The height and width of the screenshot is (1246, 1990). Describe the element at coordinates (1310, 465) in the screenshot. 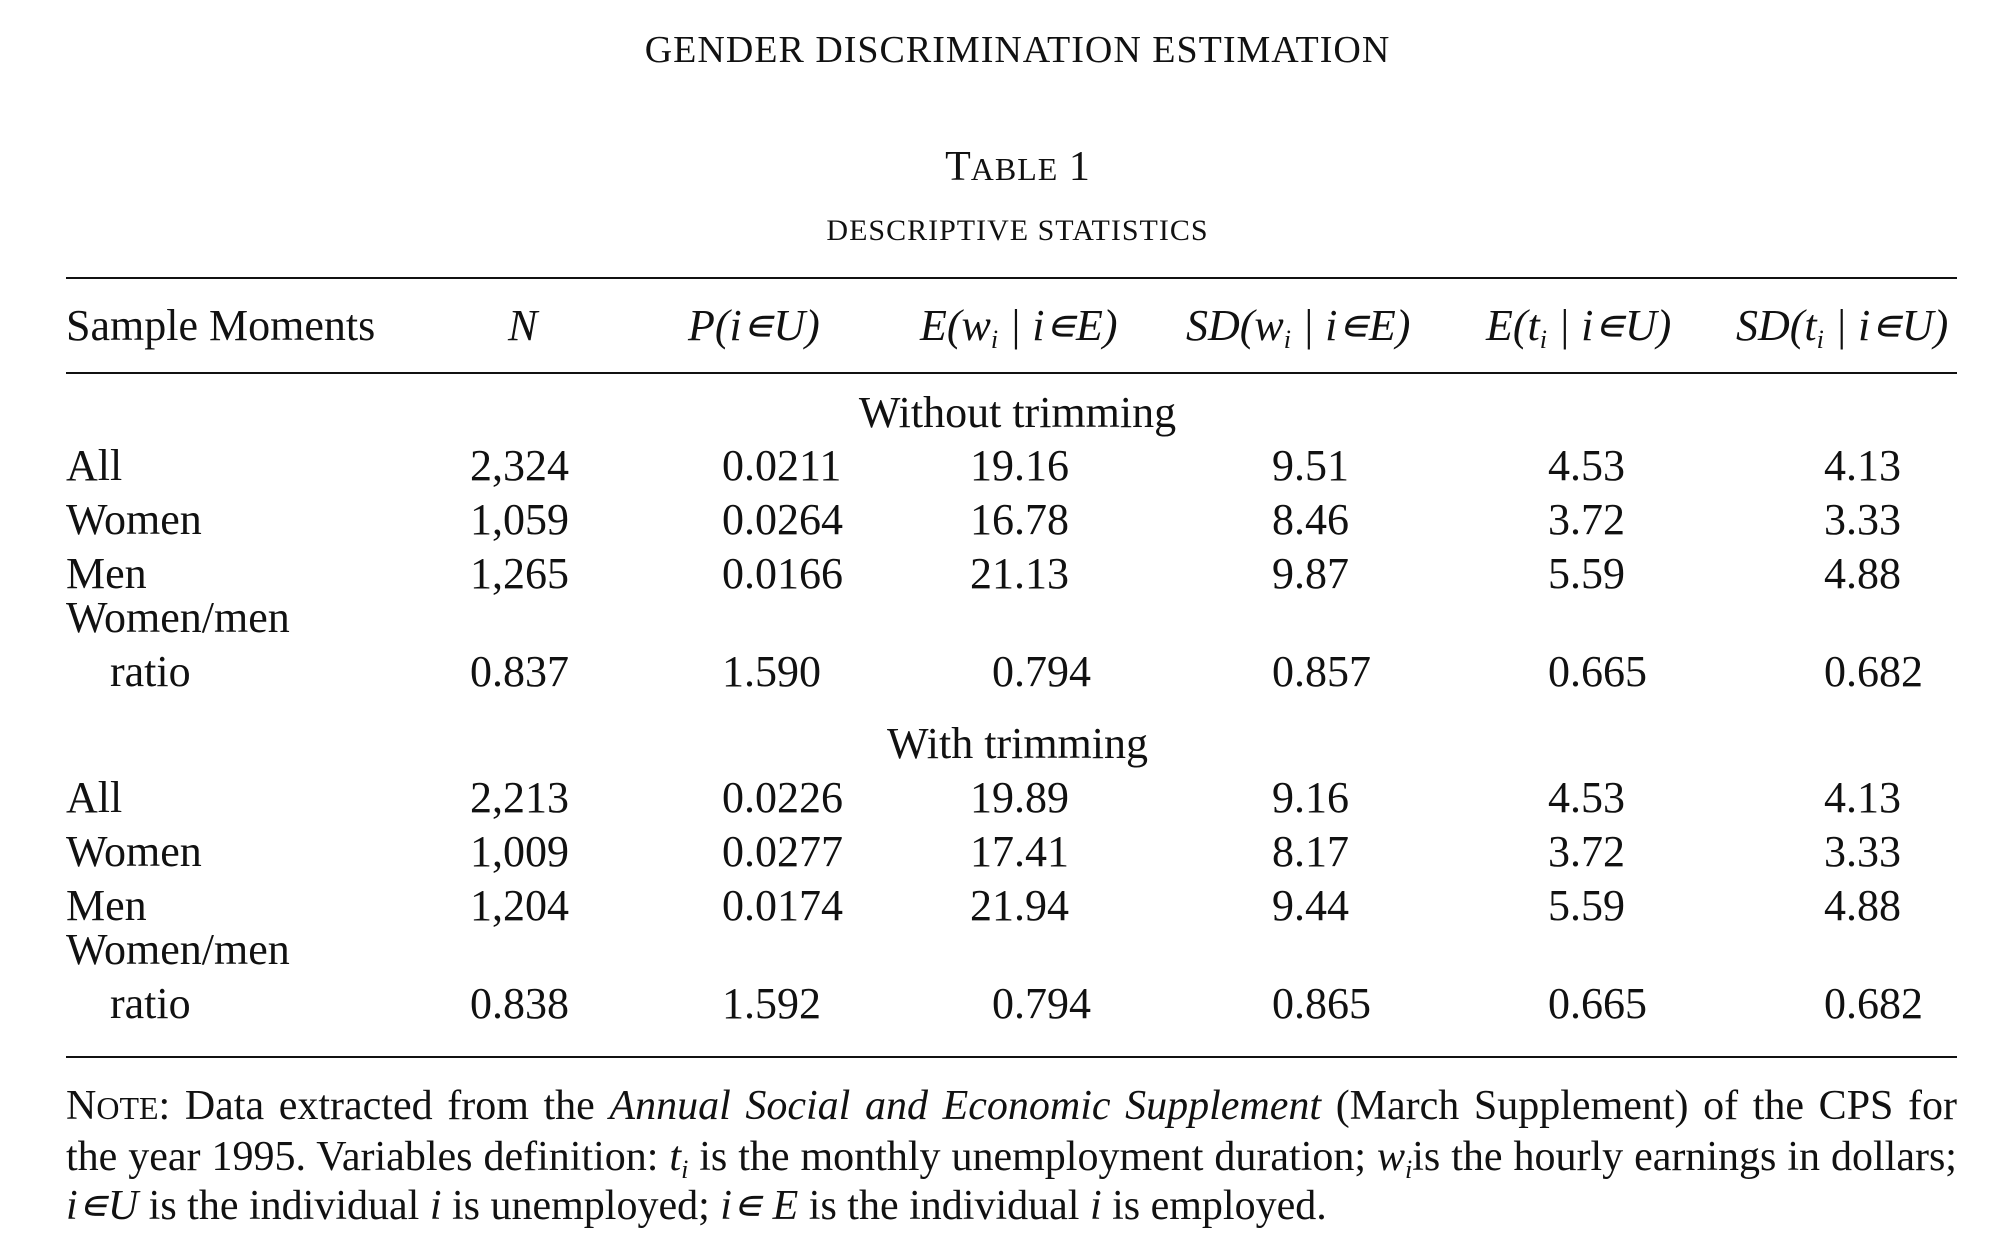

I see `cell-sdw: 9.51` at that location.